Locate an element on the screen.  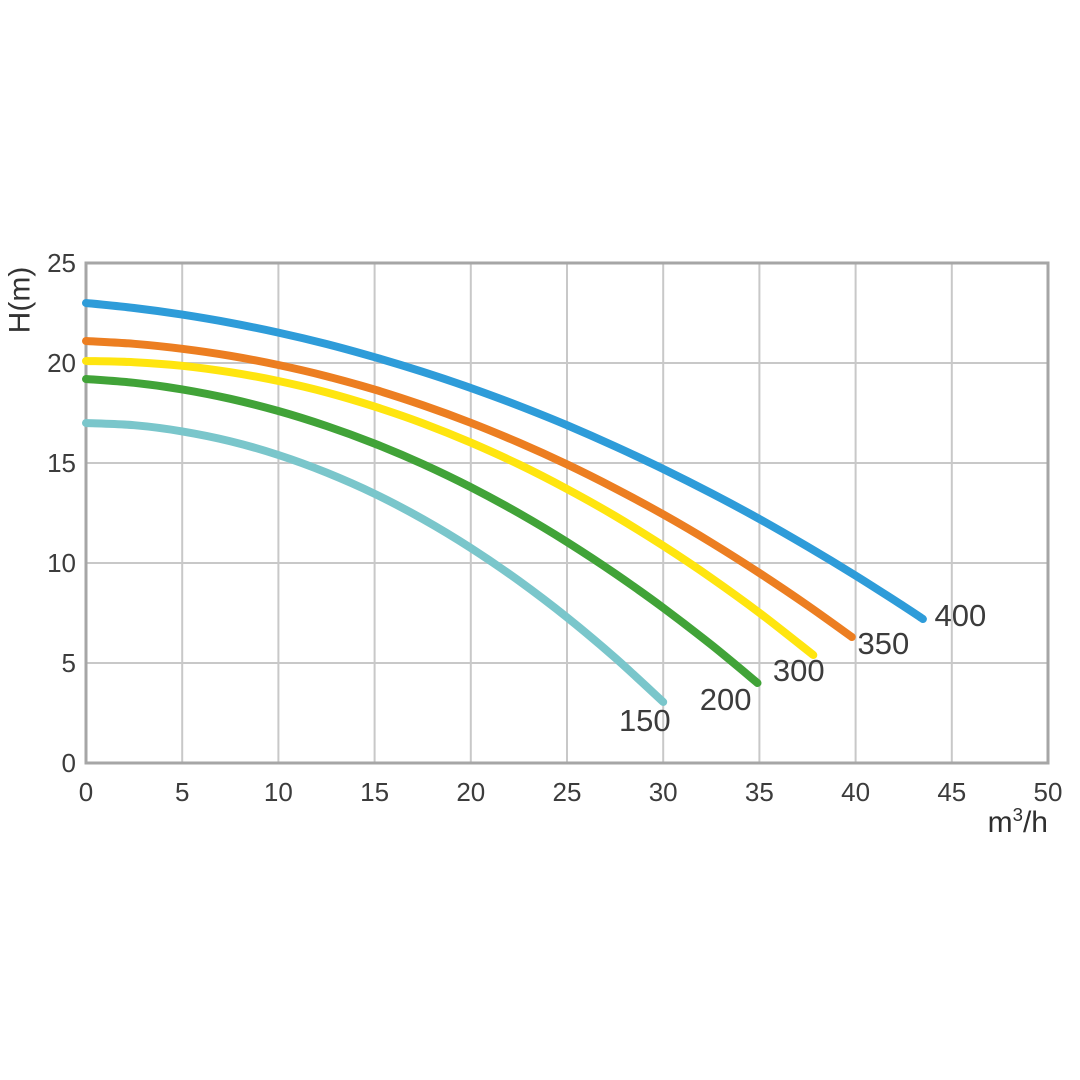
y-tick-label-25: 25 is located at coordinates (61, 263).